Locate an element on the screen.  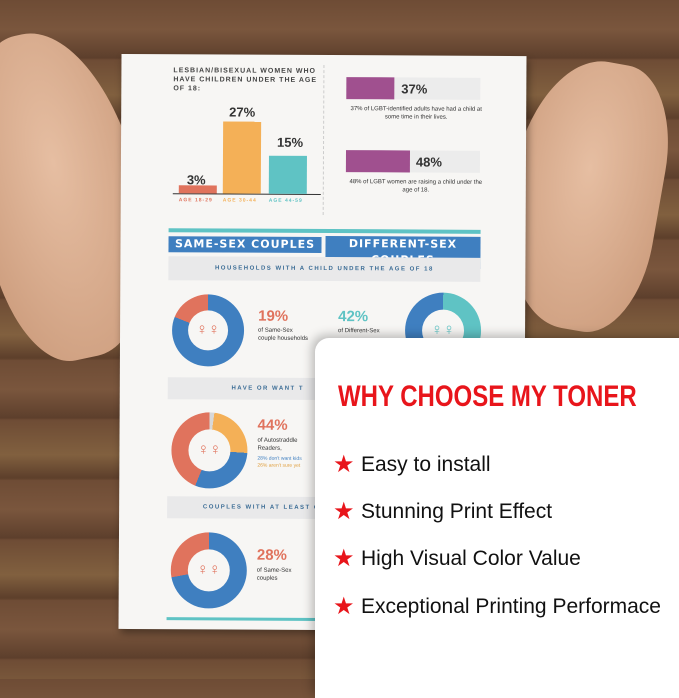
donut-value: 19% is located at coordinates (273, 316).